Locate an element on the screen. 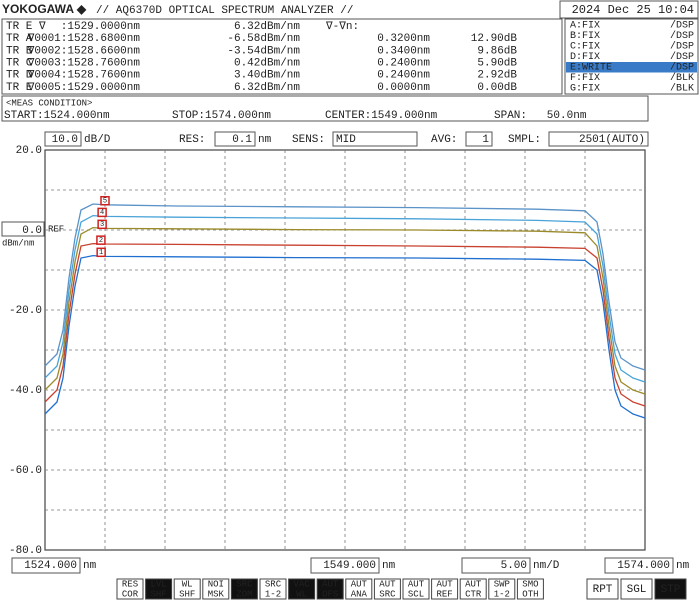  marker-cell: 0.0000nm is located at coordinates (403, 88).